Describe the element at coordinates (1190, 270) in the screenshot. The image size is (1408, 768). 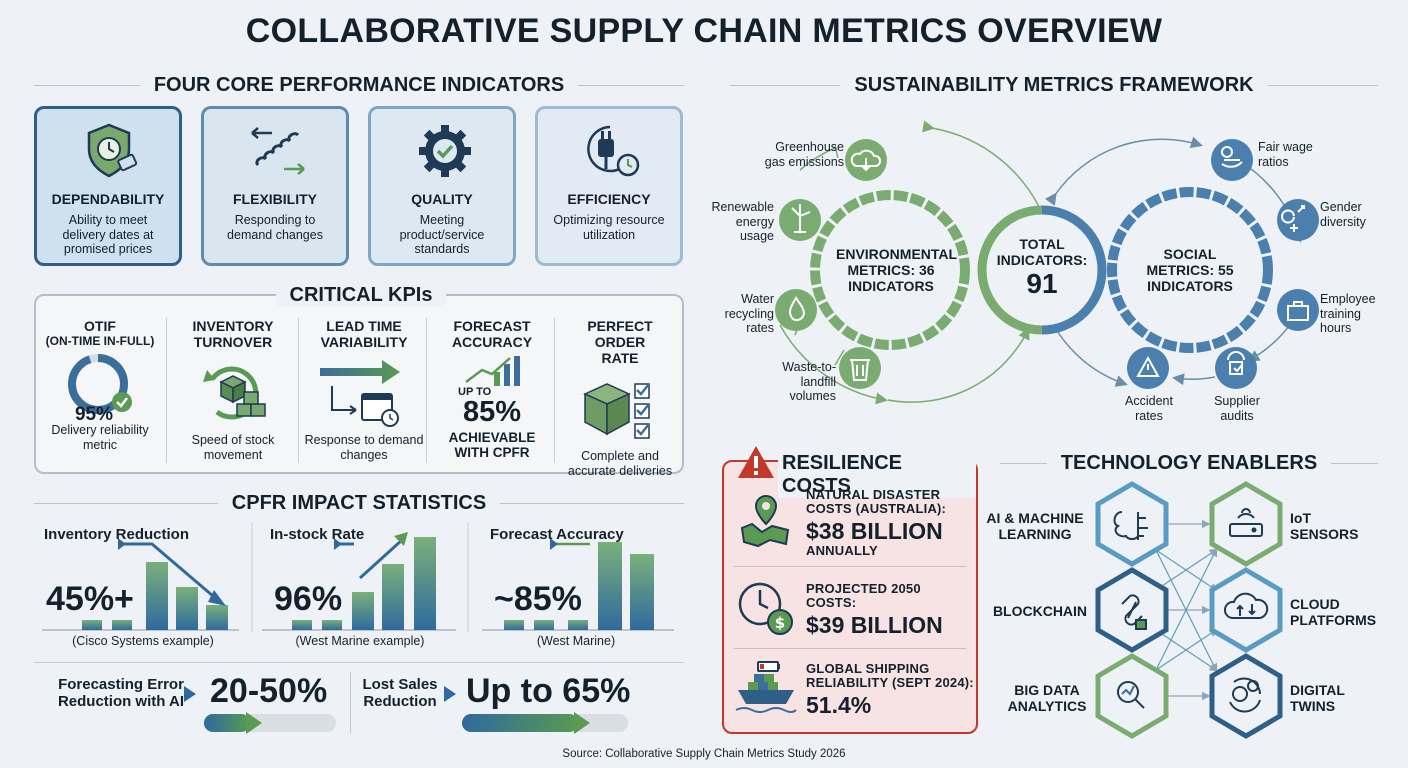
I see `social-metrics-label: SOCIAL METRICS: 55 INDICATORS` at that location.